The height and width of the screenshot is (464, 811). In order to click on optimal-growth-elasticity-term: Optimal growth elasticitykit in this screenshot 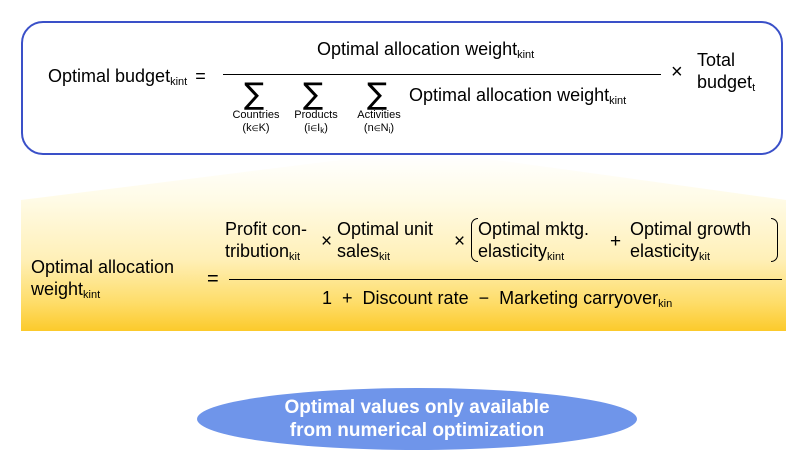, I will do `click(691, 241)`.